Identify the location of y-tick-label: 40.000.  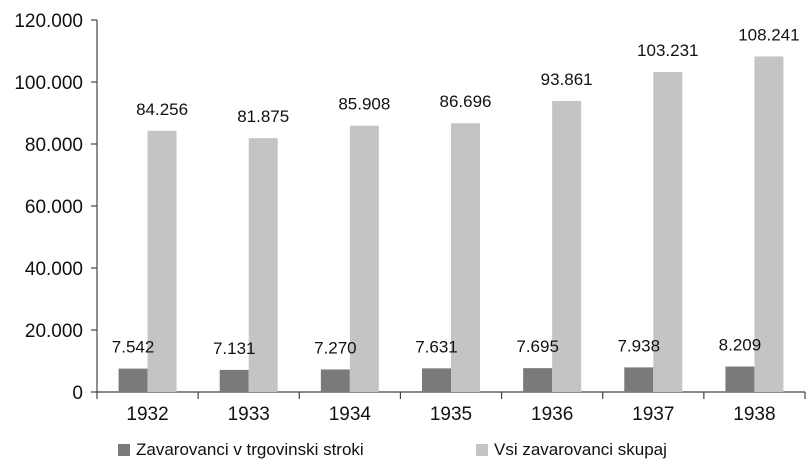
(54, 269).